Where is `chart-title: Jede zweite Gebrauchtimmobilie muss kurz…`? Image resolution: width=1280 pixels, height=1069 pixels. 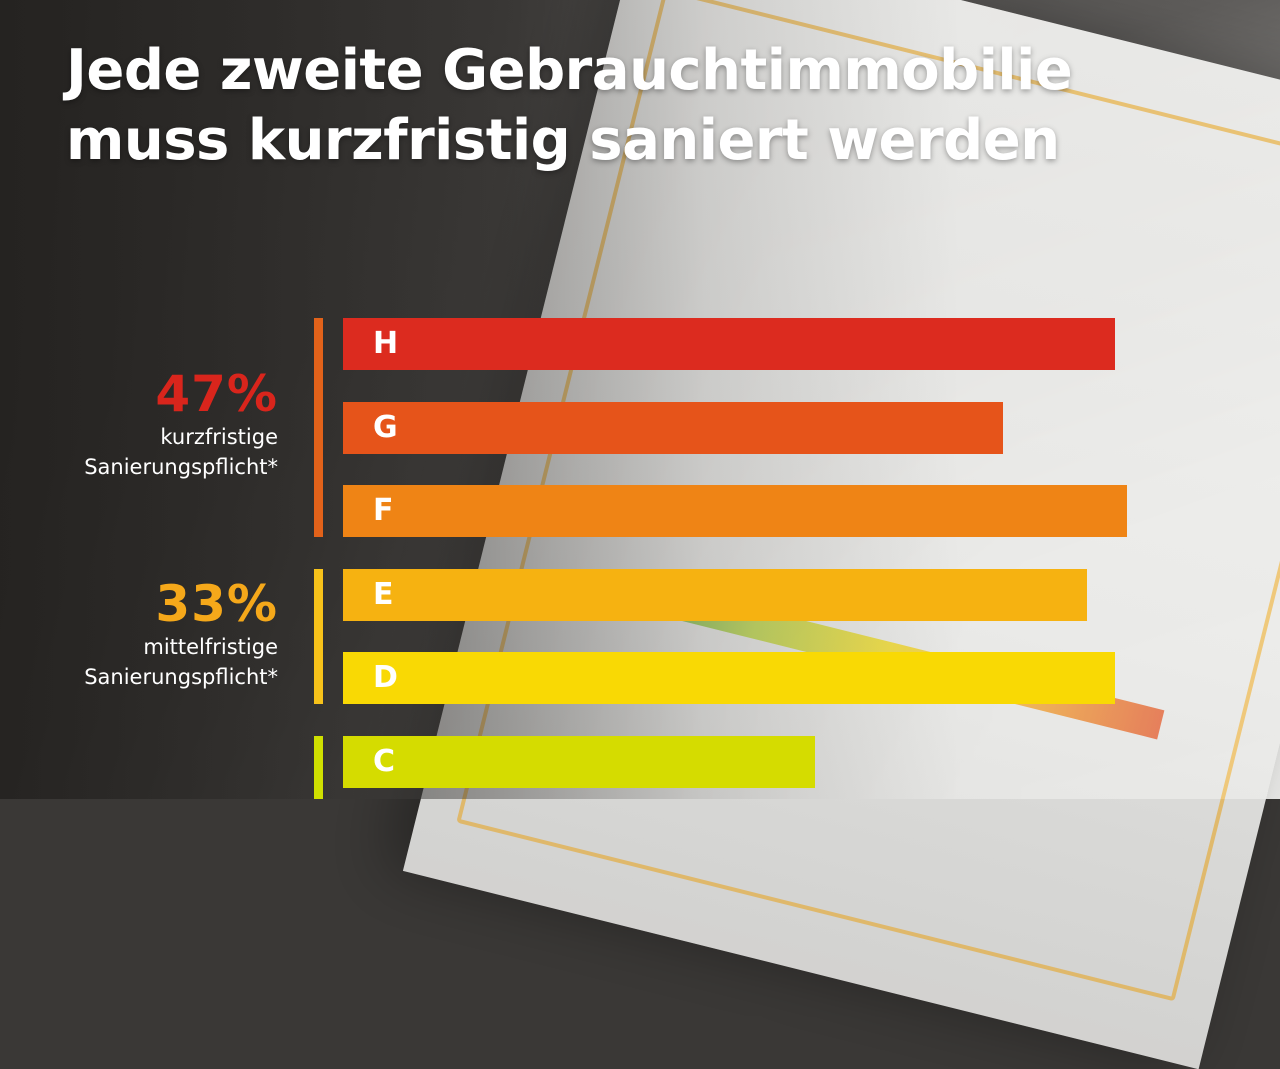 chart-title: Jede zweite Gebrauchtimmobilie muss kurz… is located at coordinates (656, 106).